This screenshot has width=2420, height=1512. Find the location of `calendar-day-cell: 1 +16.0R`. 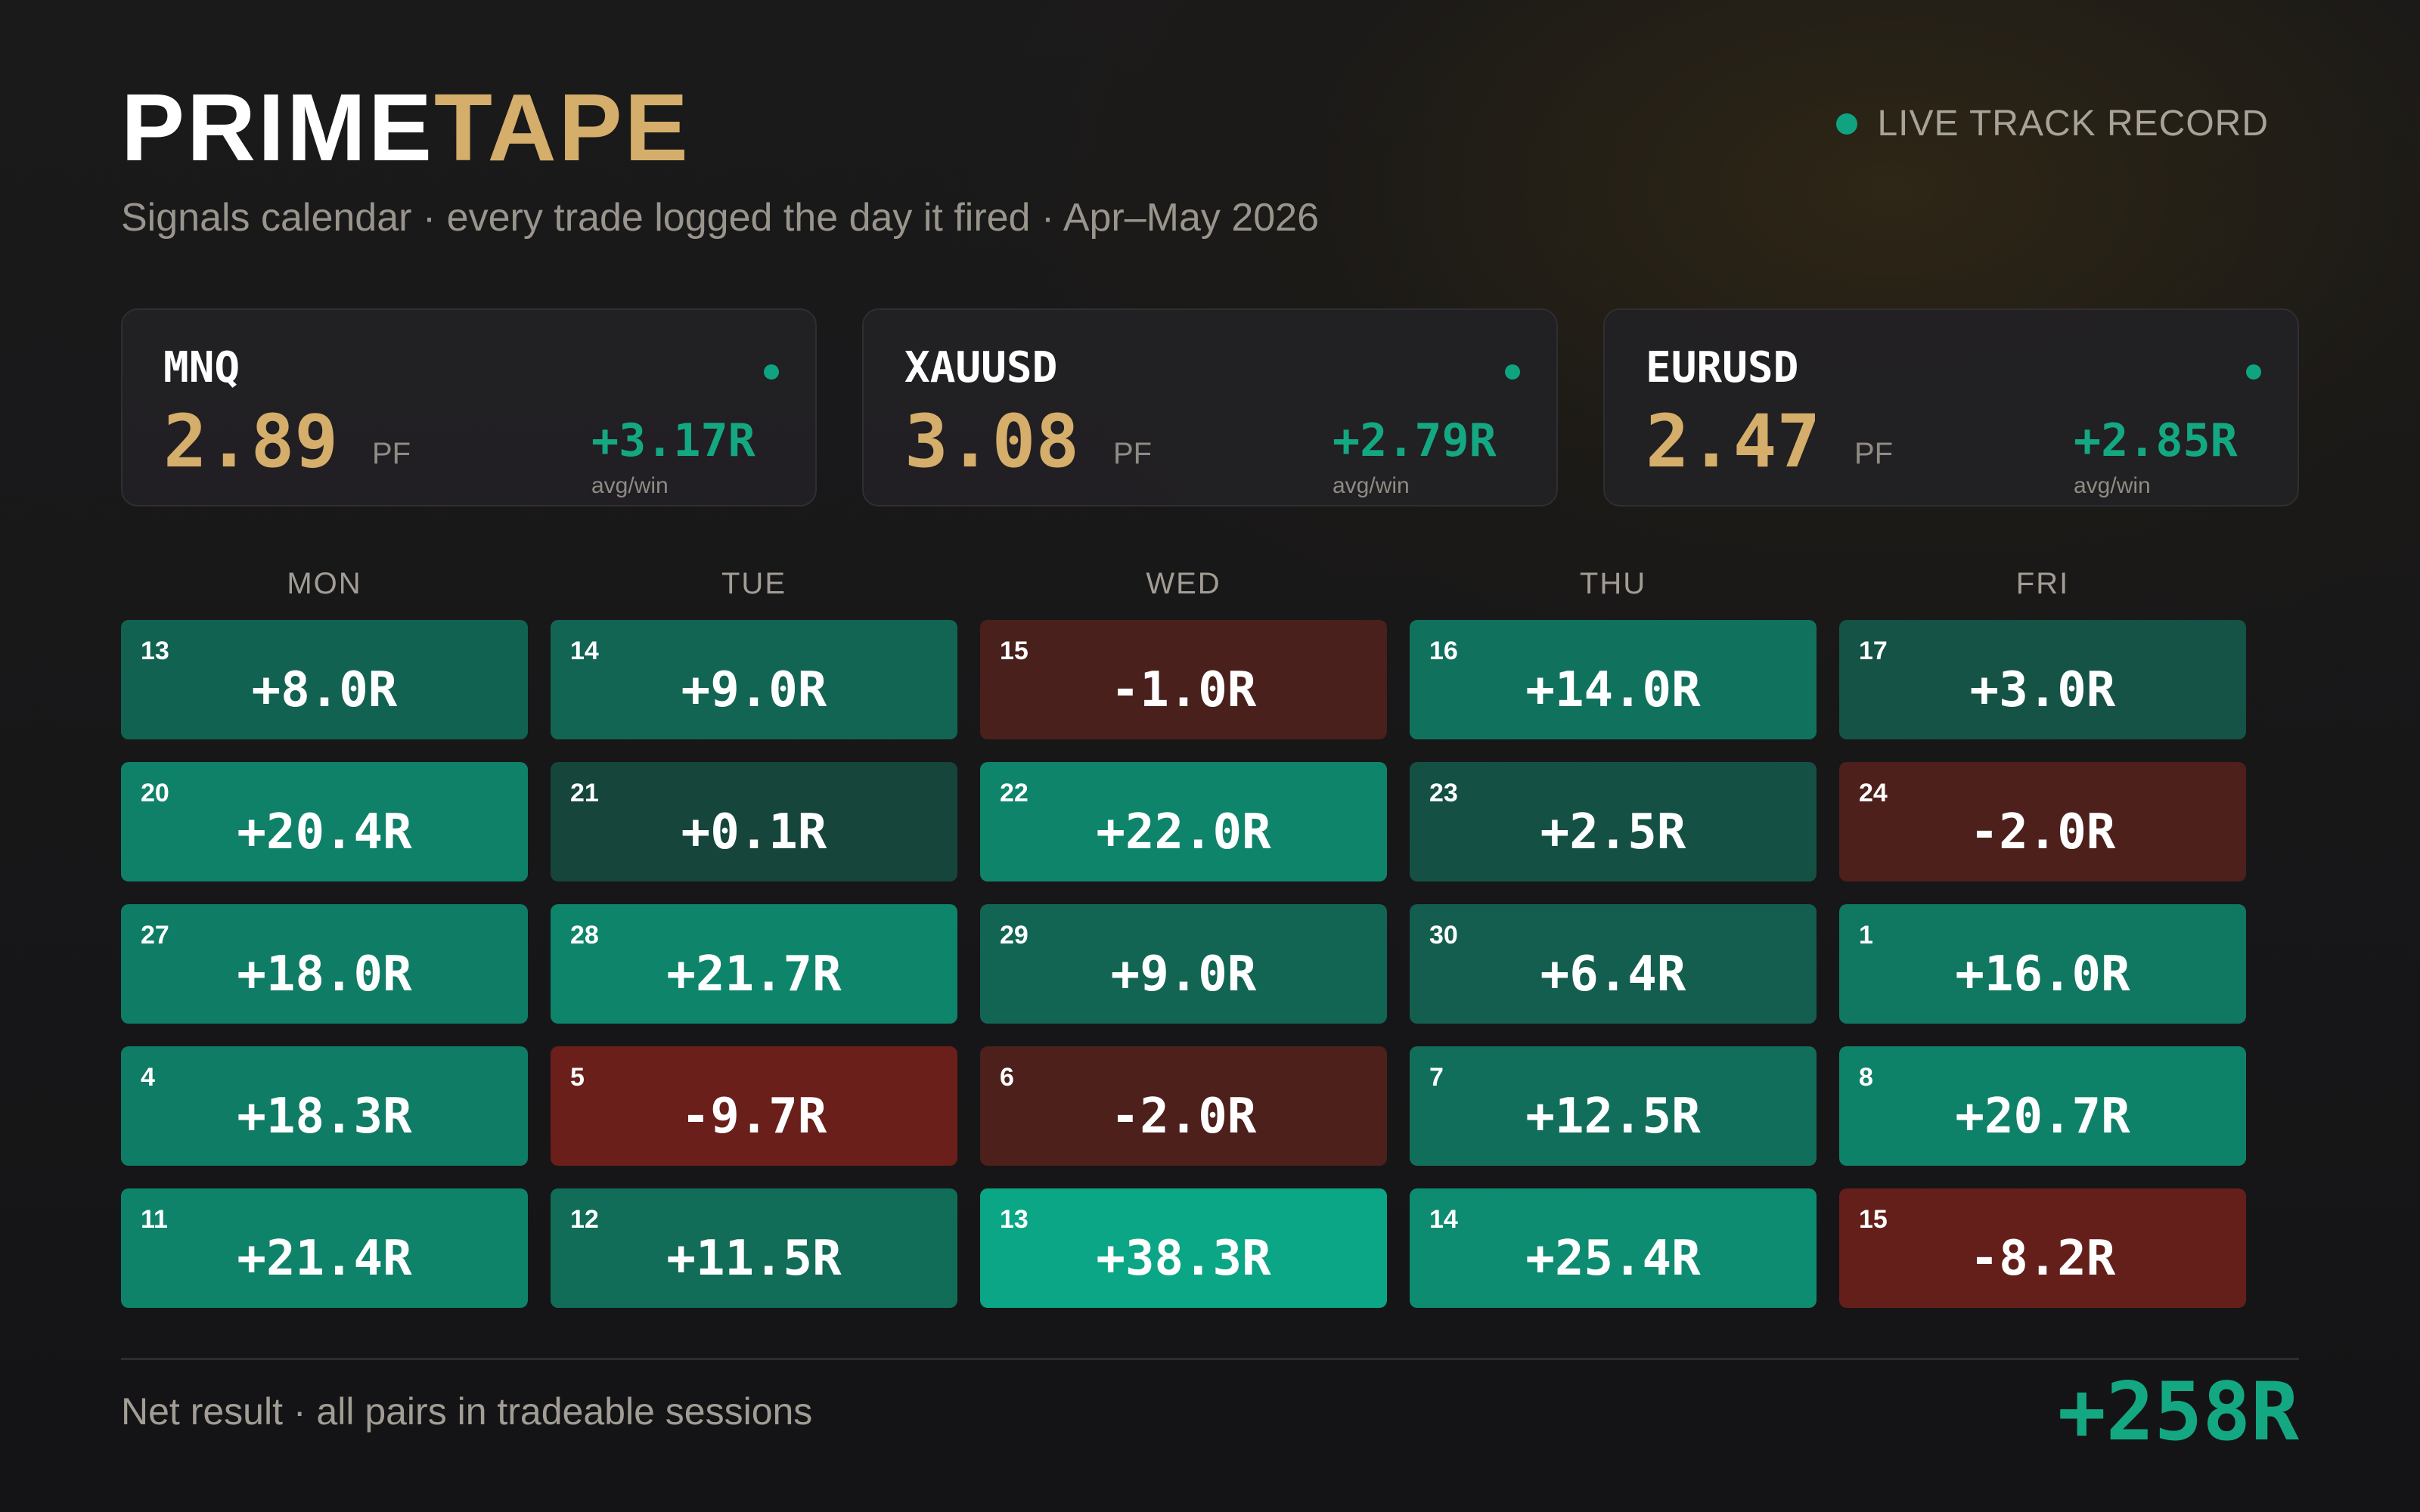

calendar-day-cell: 1 +16.0R is located at coordinates (2042, 964).